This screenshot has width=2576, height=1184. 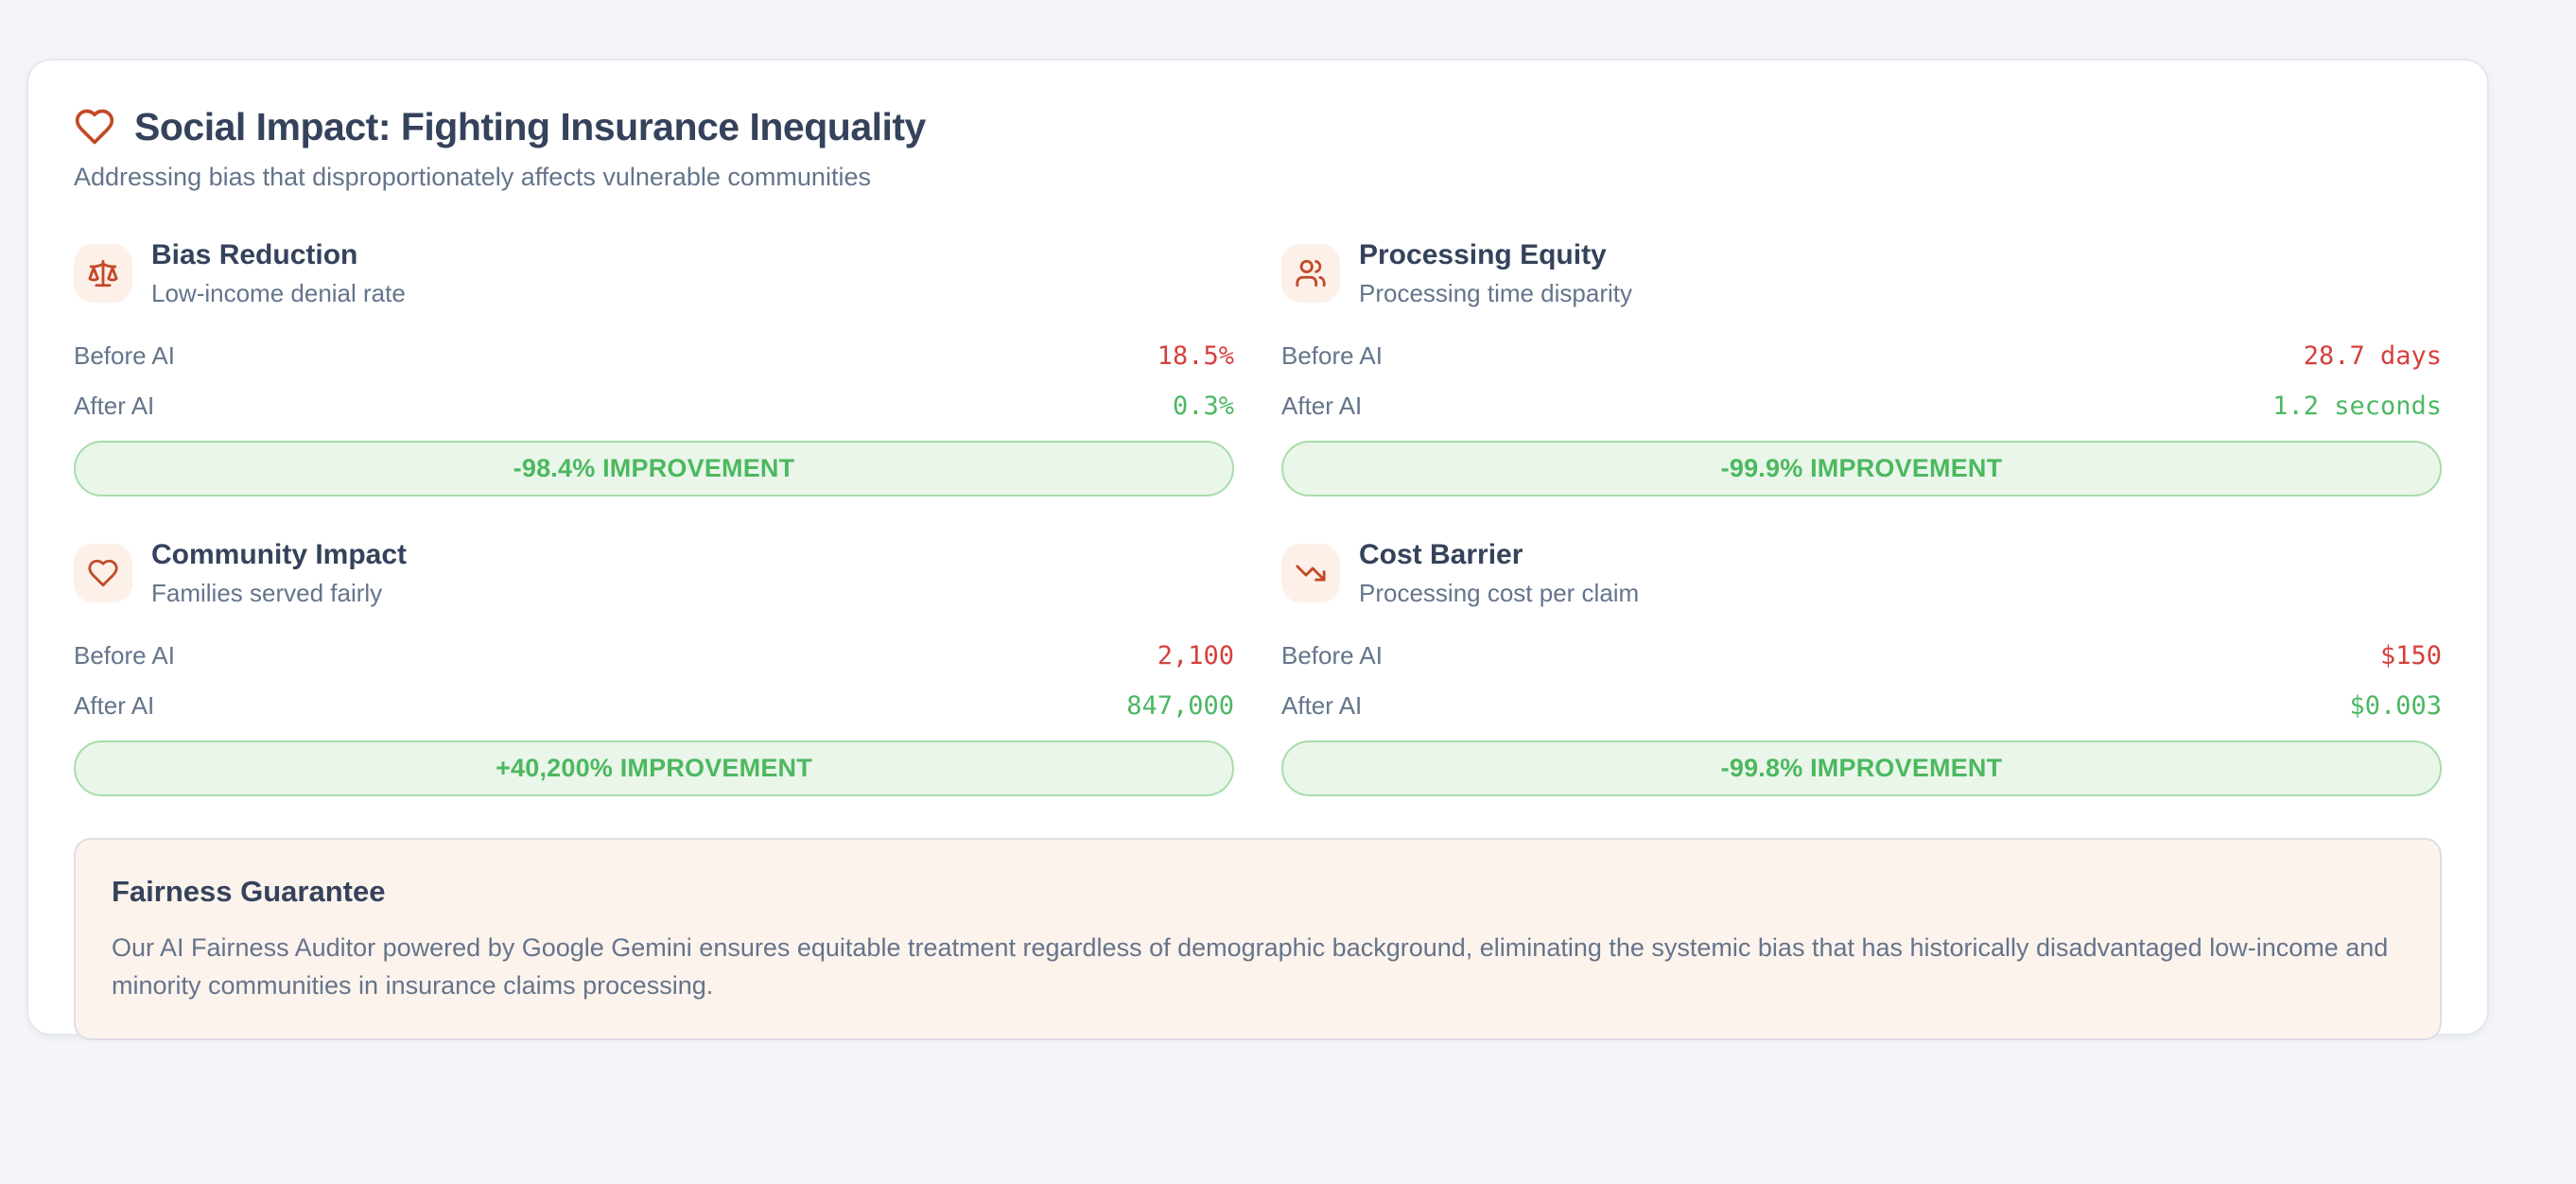 What do you see at coordinates (654, 573) in the screenshot?
I see `metric-header: Community Impact Families served fairly` at bounding box center [654, 573].